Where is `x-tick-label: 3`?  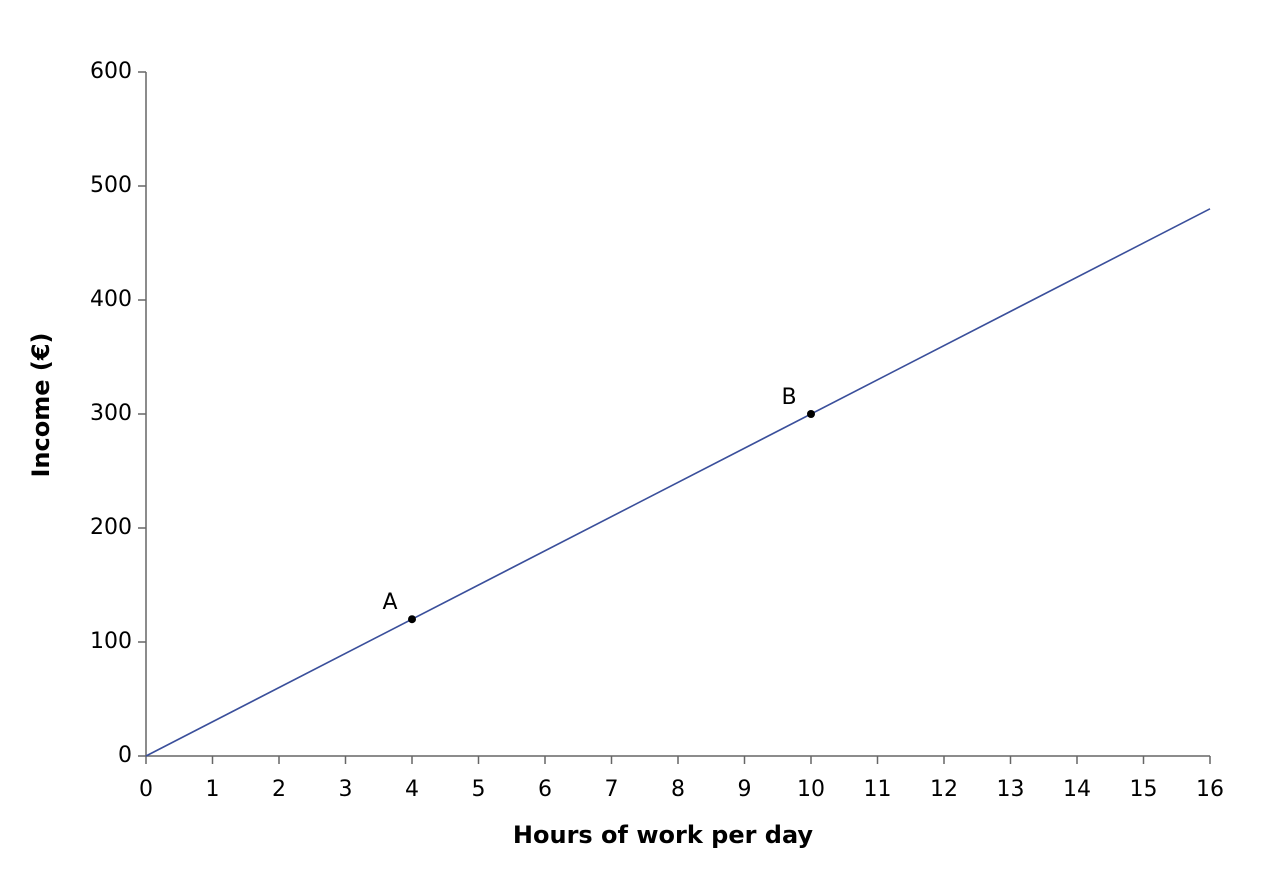 x-tick-label: 3 is located at coordinates (346, 789).